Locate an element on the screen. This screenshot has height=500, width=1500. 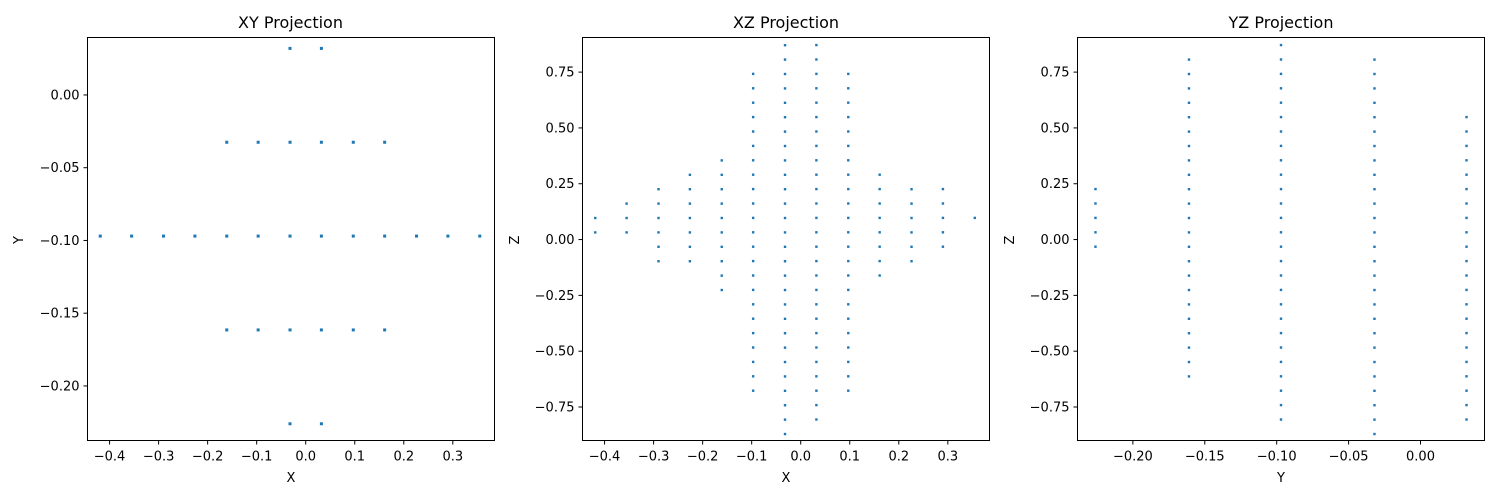
xz-x-tick-label: −0.1 is located at coordinates (752, 457).